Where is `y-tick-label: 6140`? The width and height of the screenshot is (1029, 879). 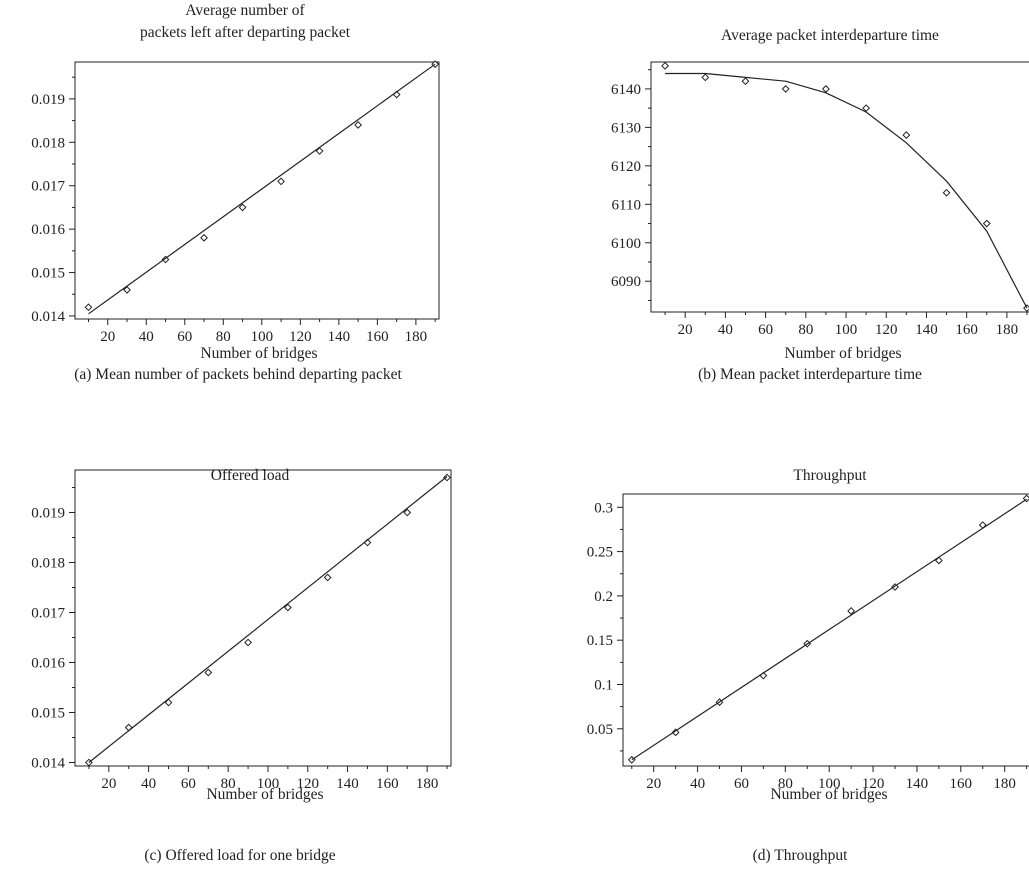 y-tick-label: 6140 is located at coordinates (626, 90).